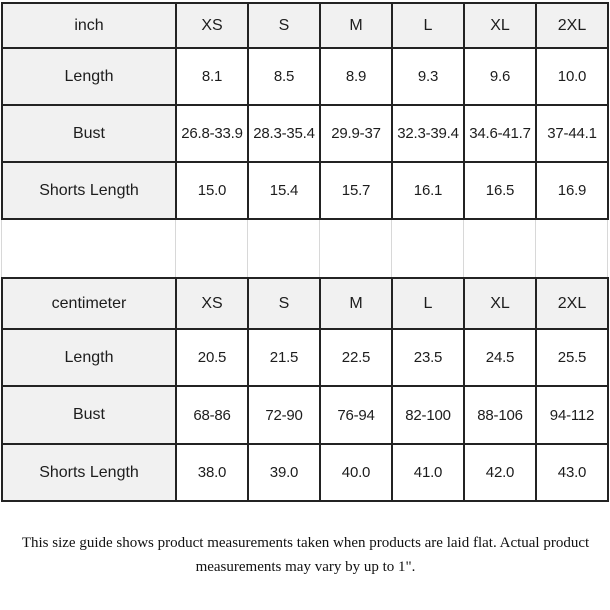  I want to click on value-cell: 82-100, so click(429, 416).